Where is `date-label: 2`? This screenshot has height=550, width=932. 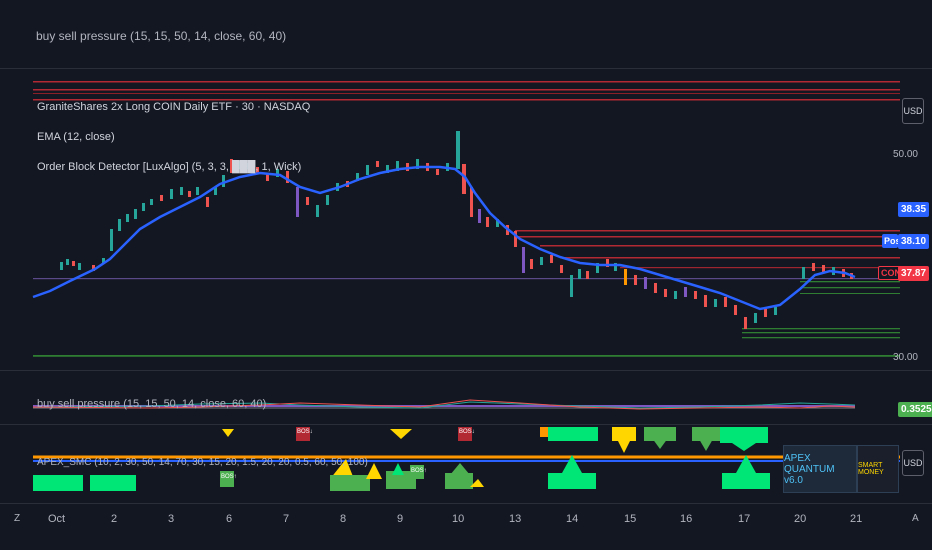 date-label: 2 is located at coordinates (114, 519).